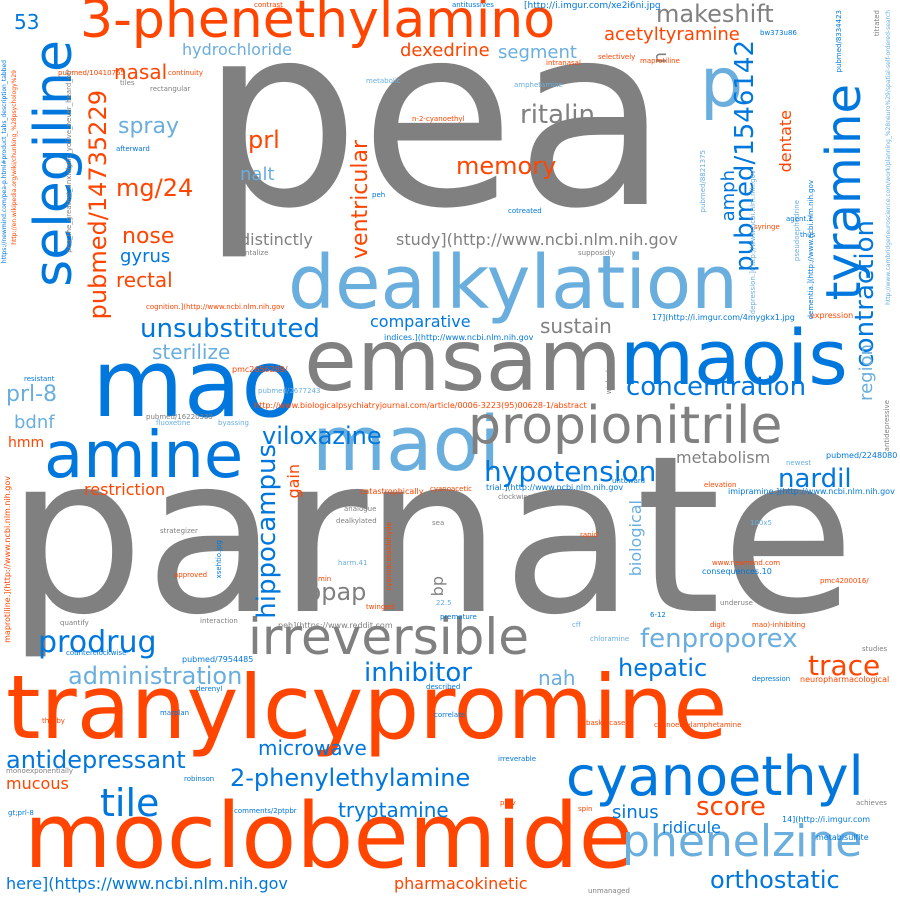  Describe the element at coordinates (698, 725) in the screenshot. I see `word-cyanoethylamphetamine: cyanoethylamphetamine` at that location.